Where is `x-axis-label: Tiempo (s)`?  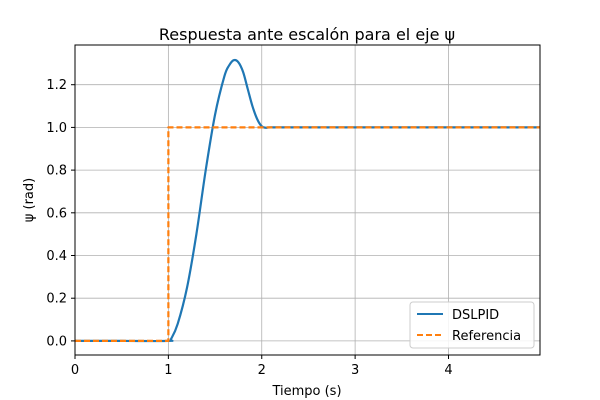
x-axis-label: Tiempo (s) is located at coordinates (306, 391).